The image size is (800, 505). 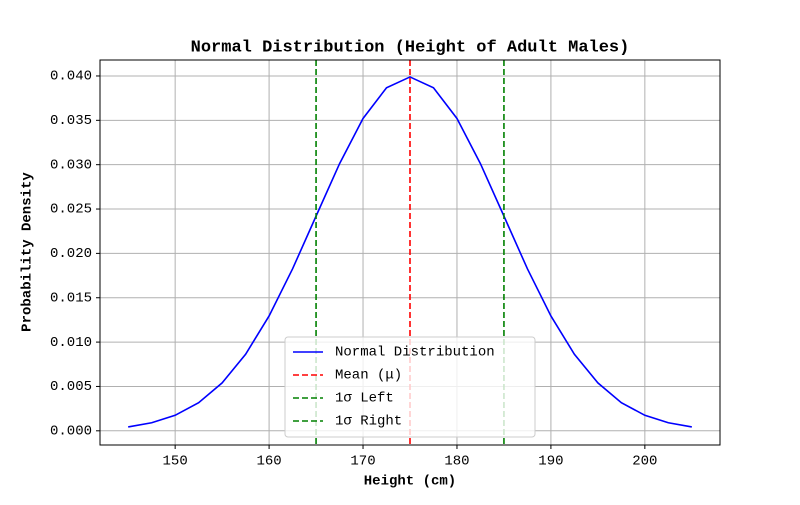 I want to click on legend-box, so click(x=410, y=387).